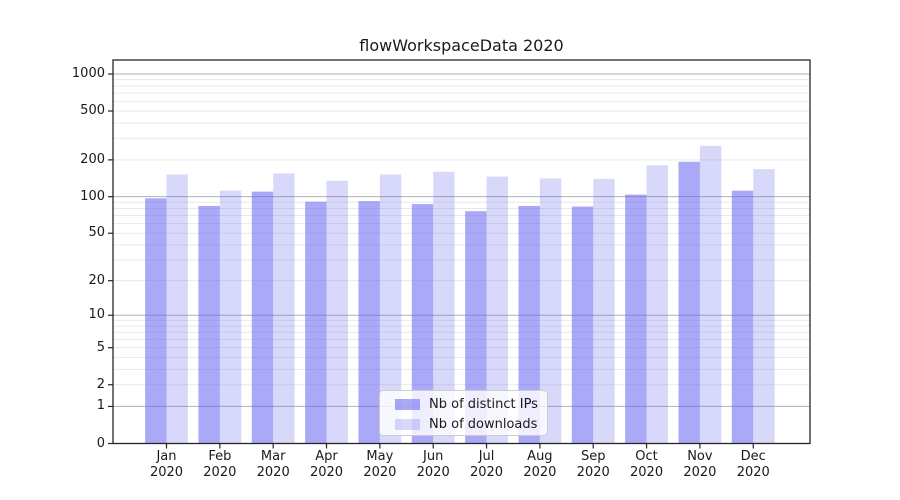 This screenshot has height=500, width=900. What do you see at coordinates (100, 384) in the screenshot?
I see `y-tick-label: 2` at bounding box center [100, 384].